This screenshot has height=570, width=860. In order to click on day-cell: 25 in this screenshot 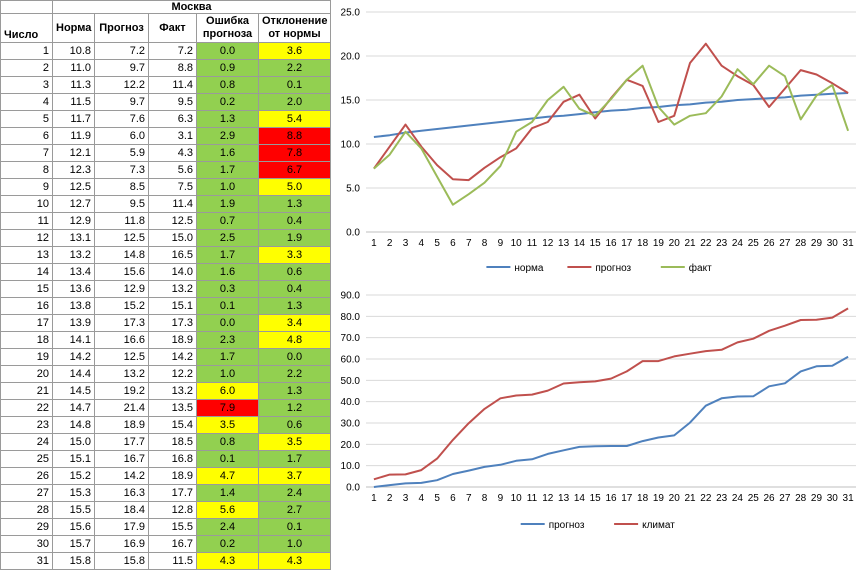, I will do `click(26, 459)`.